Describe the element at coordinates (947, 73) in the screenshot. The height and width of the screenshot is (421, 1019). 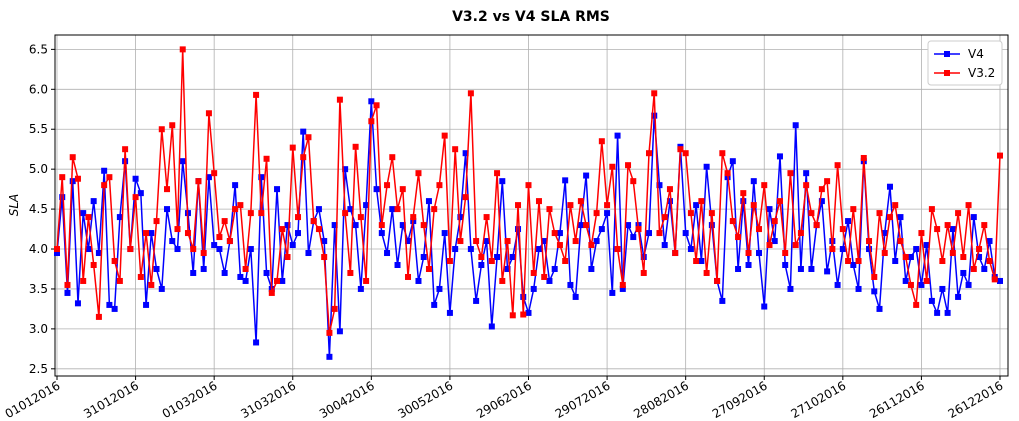
I see `legend-marker` at that location.